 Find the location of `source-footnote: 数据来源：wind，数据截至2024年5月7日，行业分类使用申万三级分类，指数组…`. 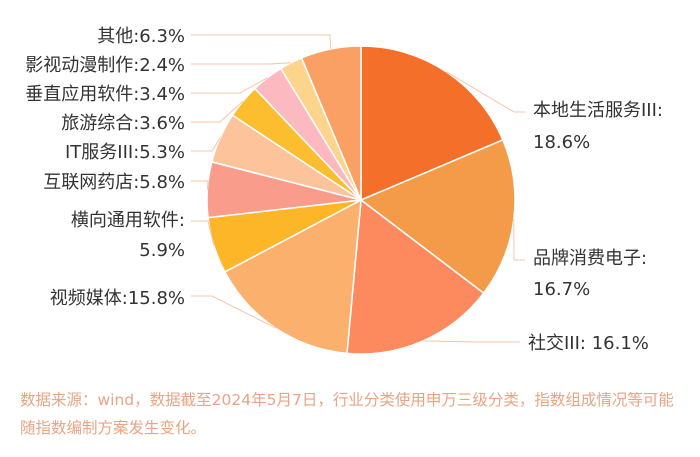

source-footnote: 数据来源：wind，数据截至2024年5月7日，行业分类使用申万三级分类，指数组… is located at coordinates (347, 414).